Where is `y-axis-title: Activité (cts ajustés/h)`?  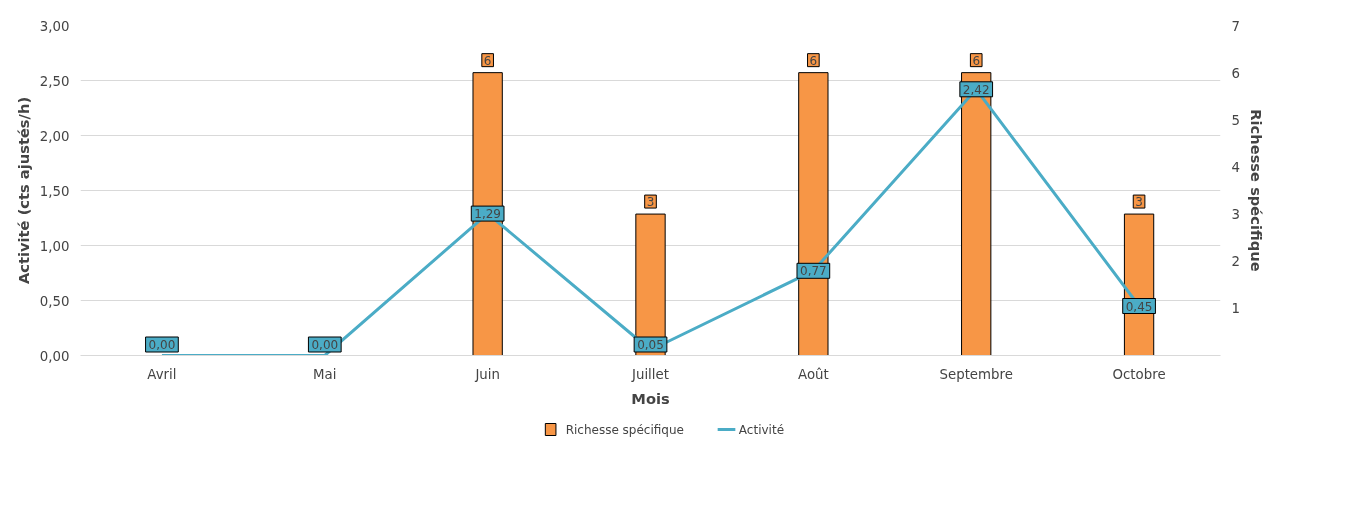 y-axis-title: Activité (cts ajustés/h) is located at coordinates (23, 190).